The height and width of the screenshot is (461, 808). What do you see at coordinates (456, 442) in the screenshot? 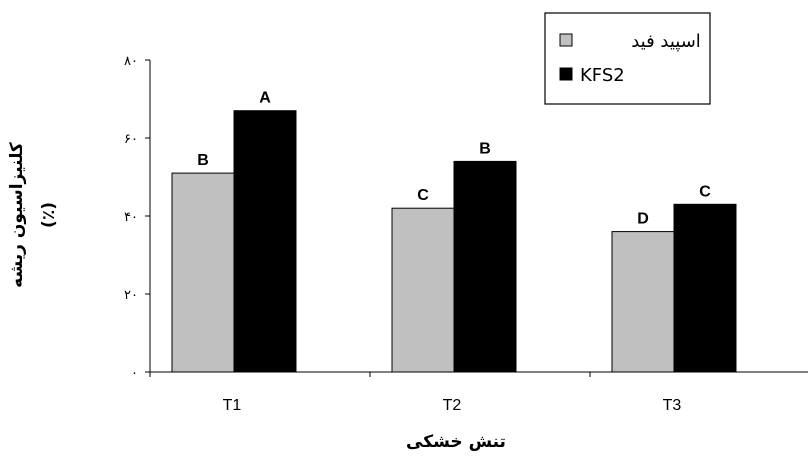
I see `x-axis-title: تنش خشکی` at bounding box center [456, 442].